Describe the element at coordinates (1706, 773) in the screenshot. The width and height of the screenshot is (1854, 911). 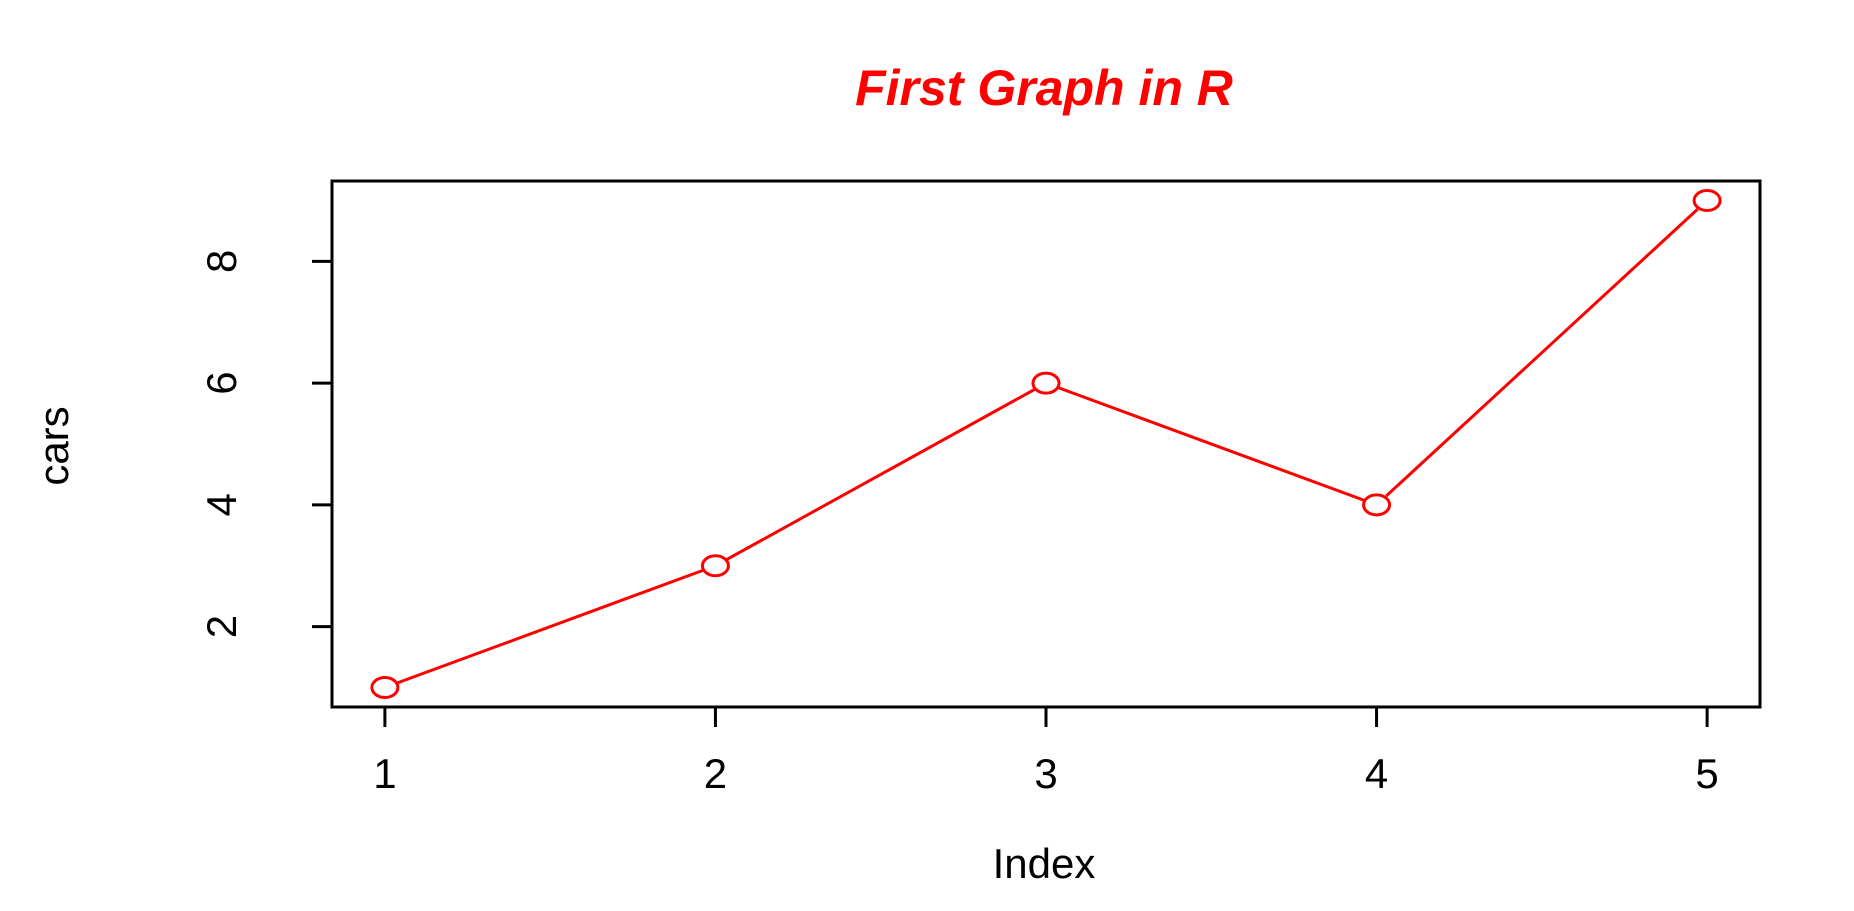
I see `x-tick-label: 5` at that location.